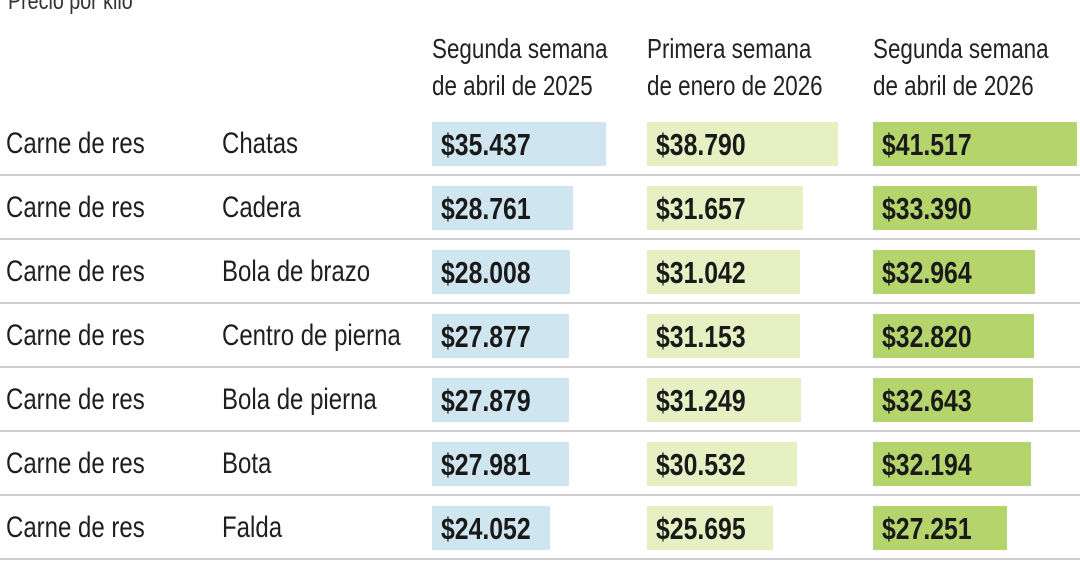 Image resolution: width=1080 pixels, height=567 pixels. Describe the element at coordinates (252, 527) in the screenshot. I see `cut-label: Falda` at that location.